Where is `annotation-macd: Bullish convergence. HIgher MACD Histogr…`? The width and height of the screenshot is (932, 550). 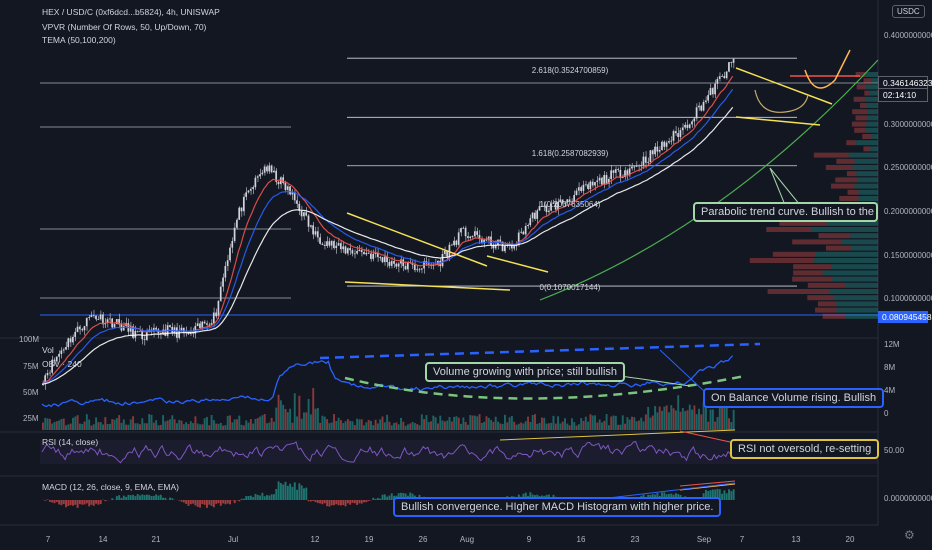
annotation-macd: Bullish convergence. HIgher MACD Histogr… is located at coordinates (557, 507).